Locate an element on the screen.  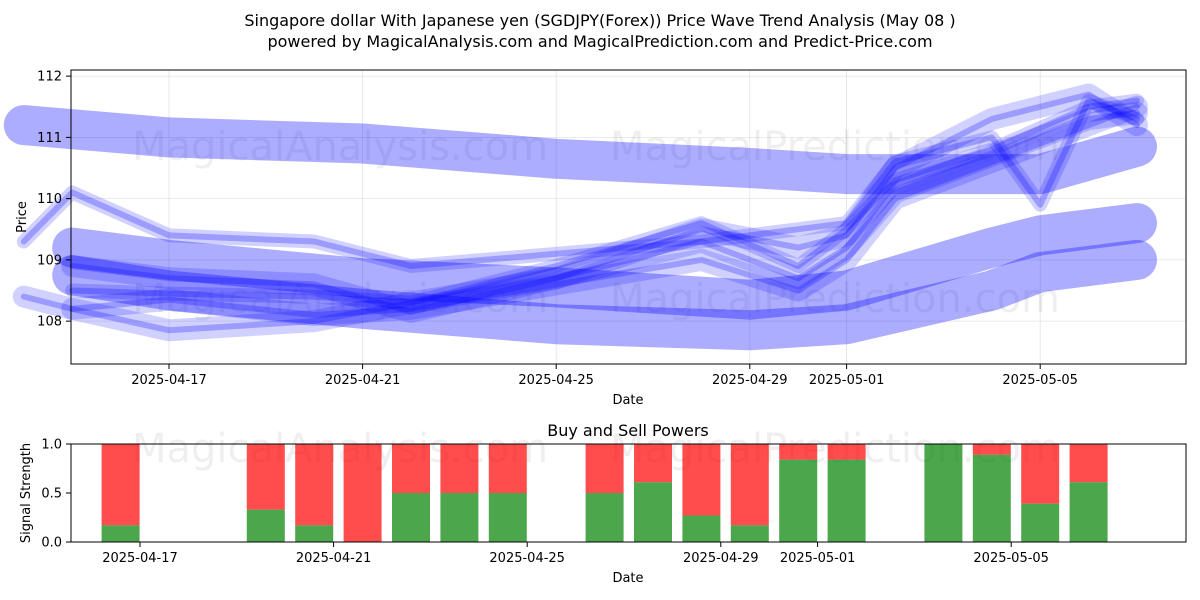
price-x-tick-label: 2025-05-01 is located at coordinates (847, 380).